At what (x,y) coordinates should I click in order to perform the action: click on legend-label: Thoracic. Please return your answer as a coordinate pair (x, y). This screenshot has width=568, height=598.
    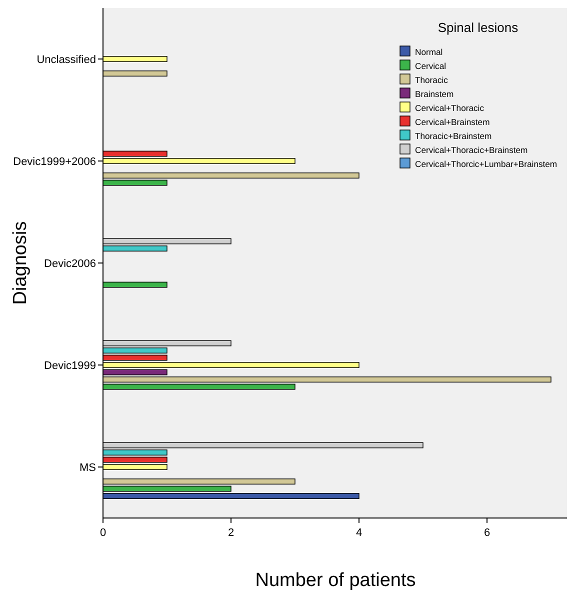
    Looking at the image, I should click on (432, 80).